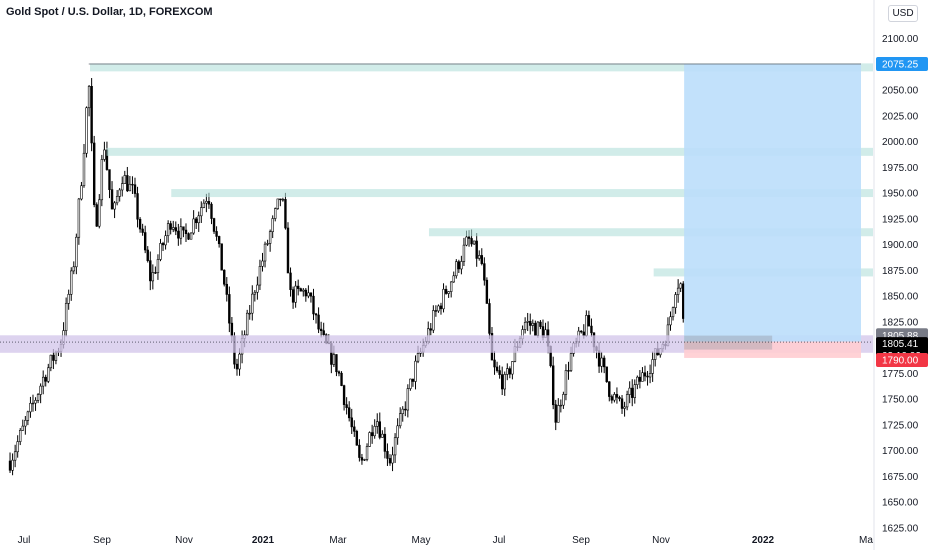 This screenshot has width=932, height=550. I want to click on x-tick-label: Jul, so click(499, 540).